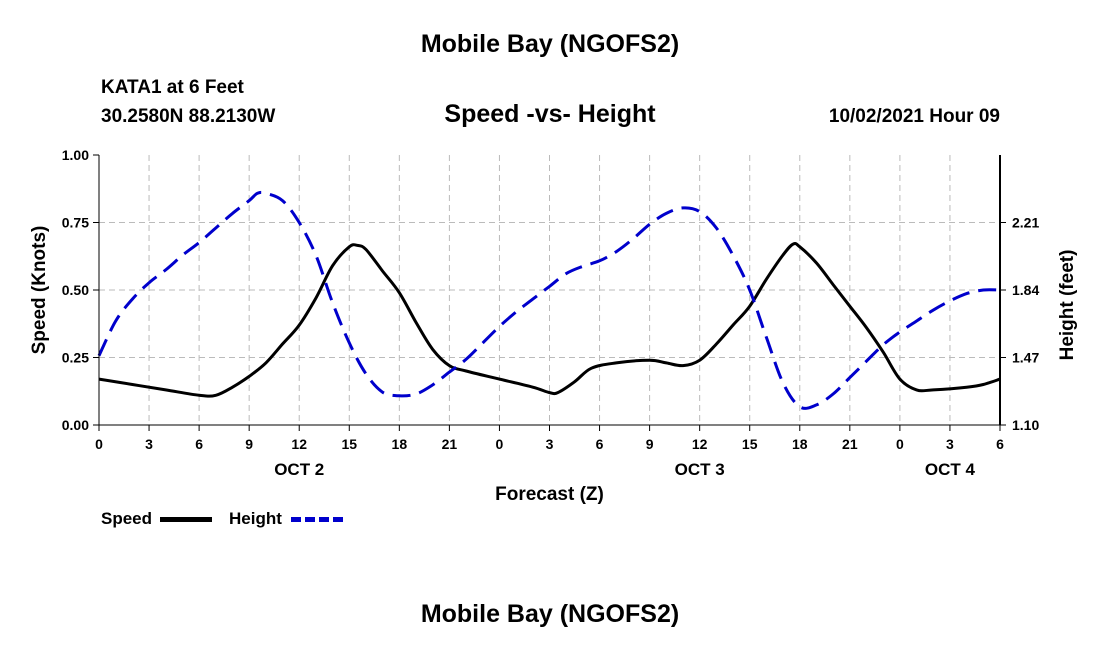 The image size is (1100, 650). I want to click on y-axis-label: Speed (Knots), so click(39, 290).